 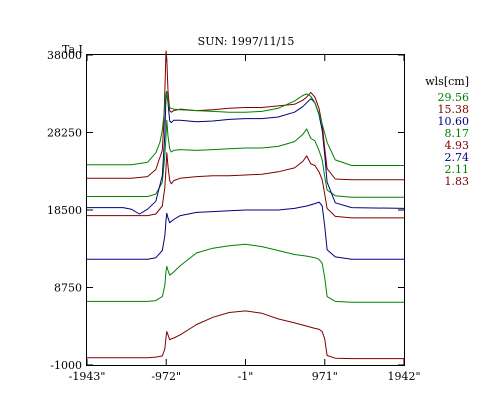 What do you see at coordinates (325, 376) in the screenshot?
I see `x-tick-label: 971"` at bounding box center [325, 376].